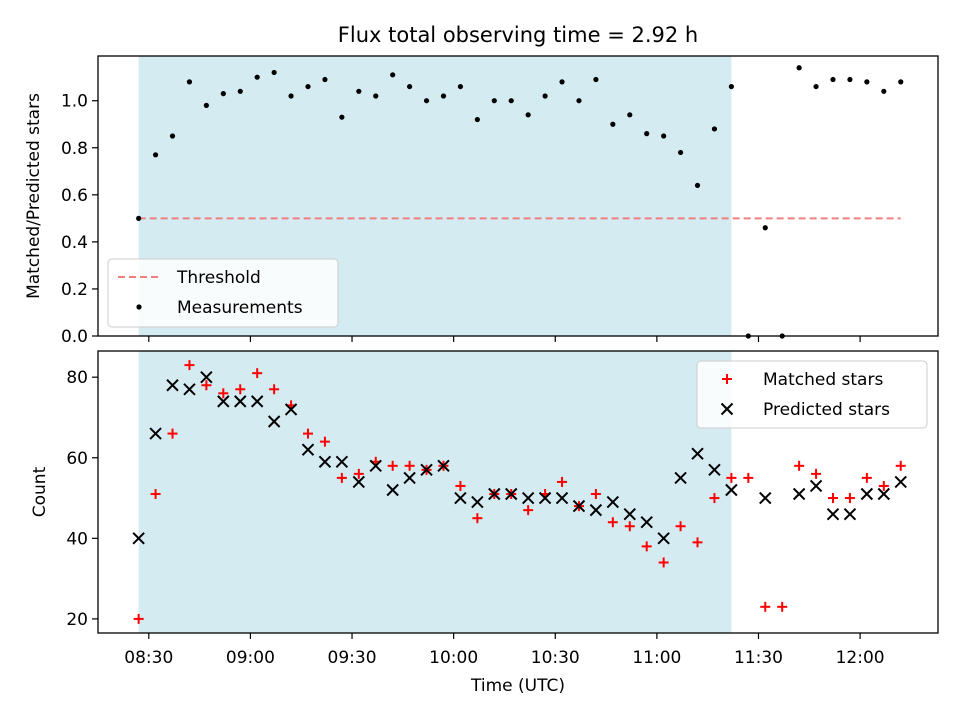 The width and height of the screenshot is (960, 724). I want to click on ratio-x-ticks, so click(504, 339).